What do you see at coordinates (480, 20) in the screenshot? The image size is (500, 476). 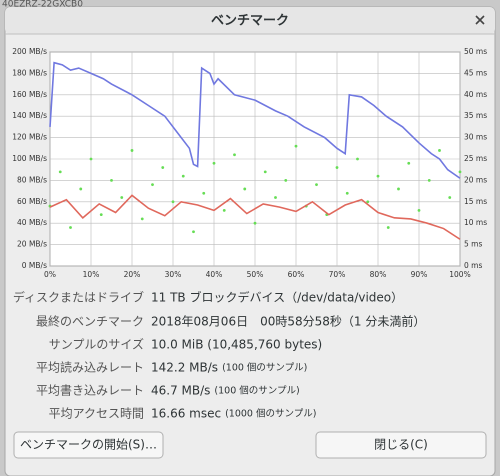 I see `close-icon` at bounding box center [480, 20].